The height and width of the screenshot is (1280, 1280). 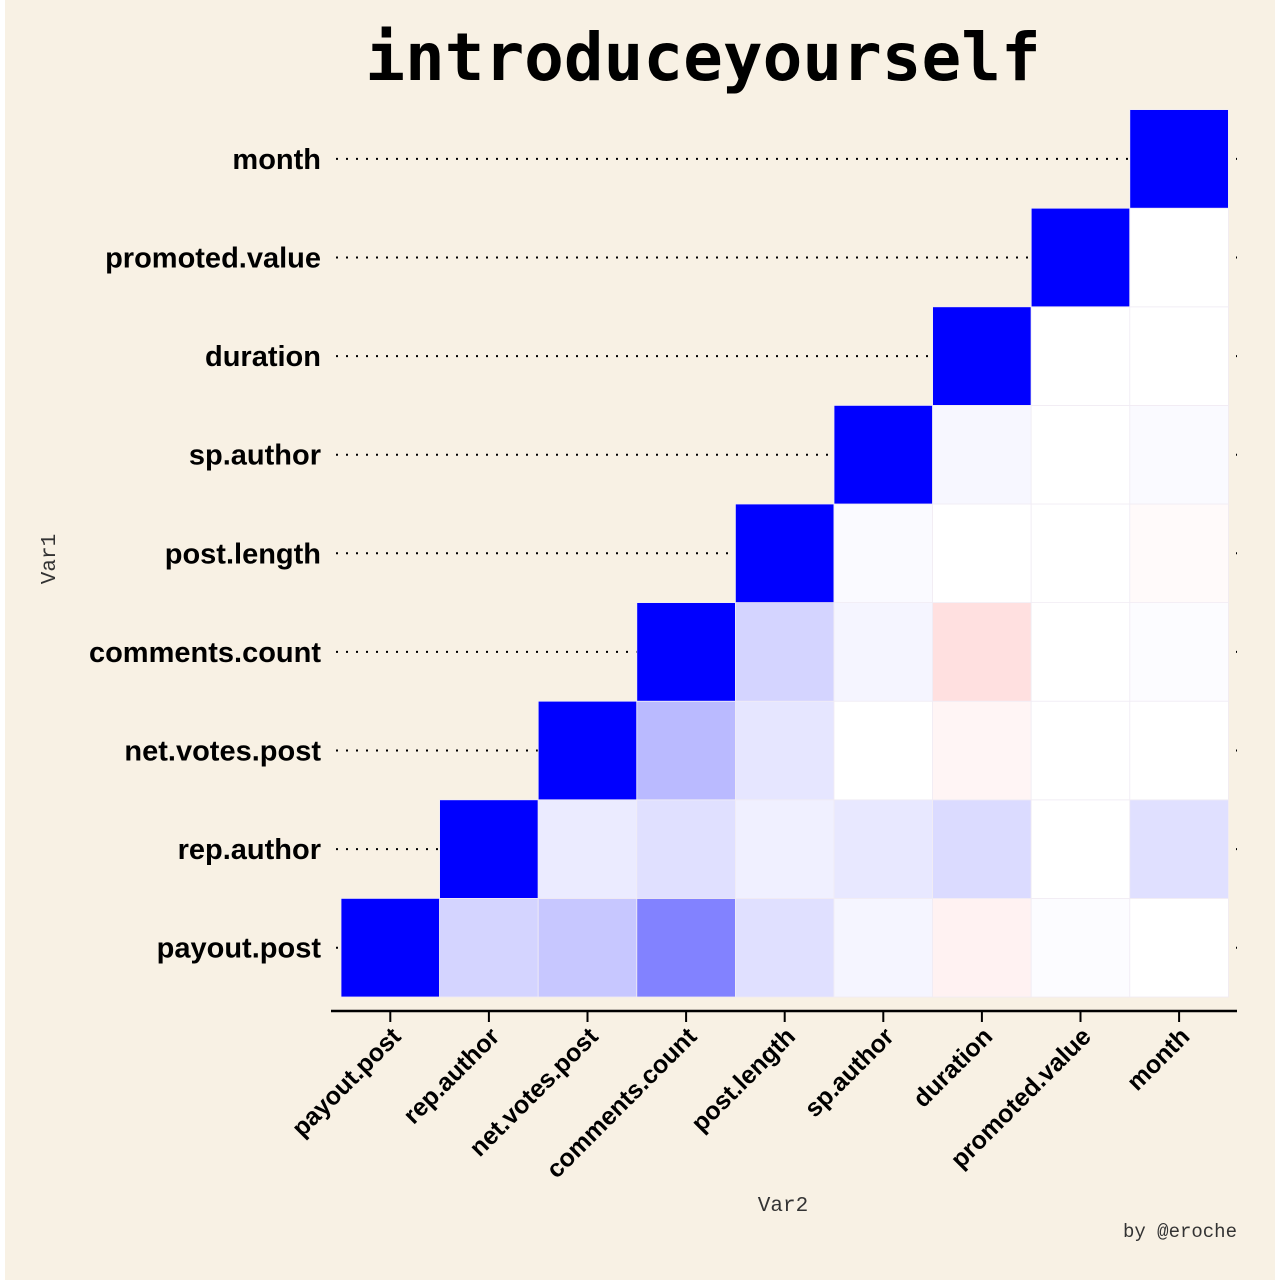 What do you see at coordinates (1179, 257) in the screenshot?
I see `cell-promoted.value-month` at bounding box center [1179, 257].